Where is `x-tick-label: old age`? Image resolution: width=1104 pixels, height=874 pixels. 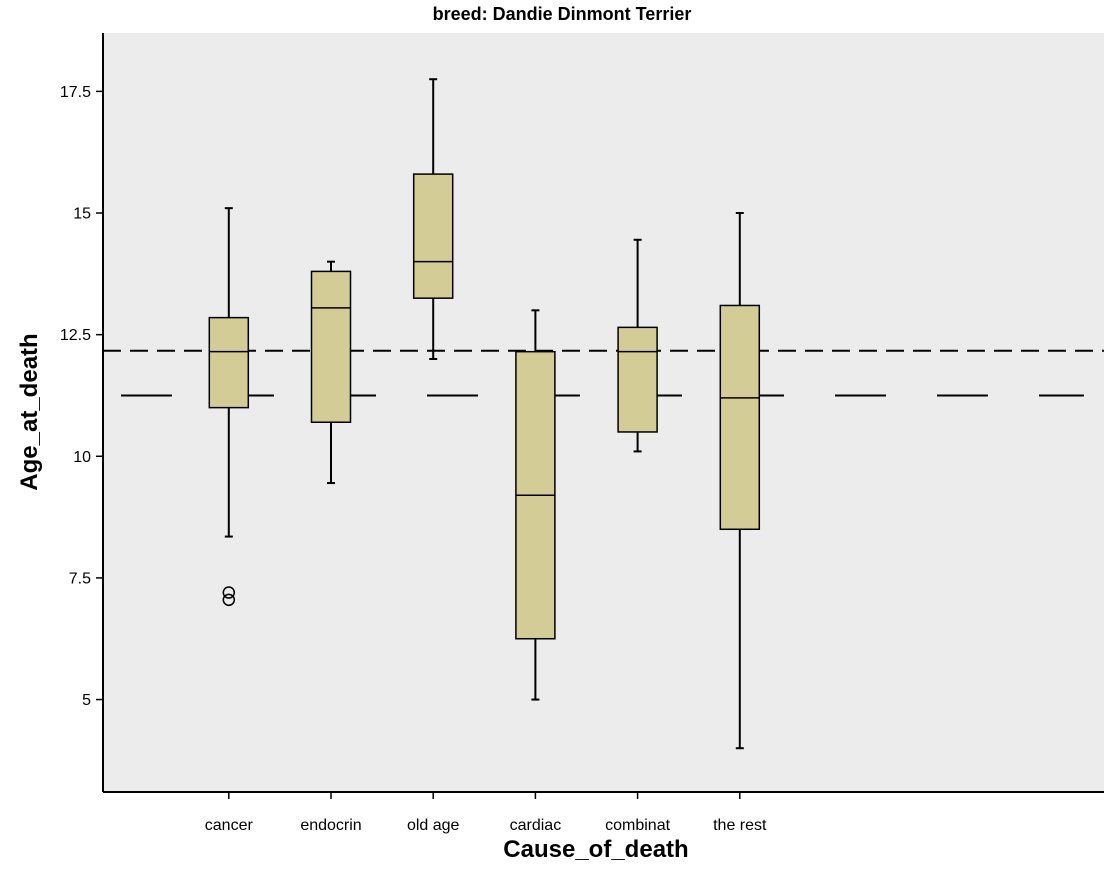 x-tick-label: old age is located at coordinates (433, 825).